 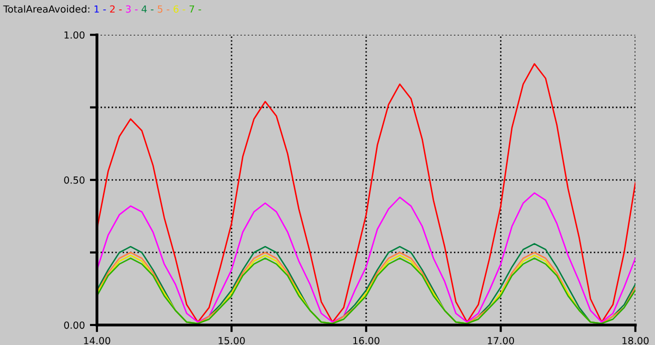 What do you see at coordinates (501, 340) in the screenshot?
I see `x-tick-label: 17.00` at bounding box center [501, 340].